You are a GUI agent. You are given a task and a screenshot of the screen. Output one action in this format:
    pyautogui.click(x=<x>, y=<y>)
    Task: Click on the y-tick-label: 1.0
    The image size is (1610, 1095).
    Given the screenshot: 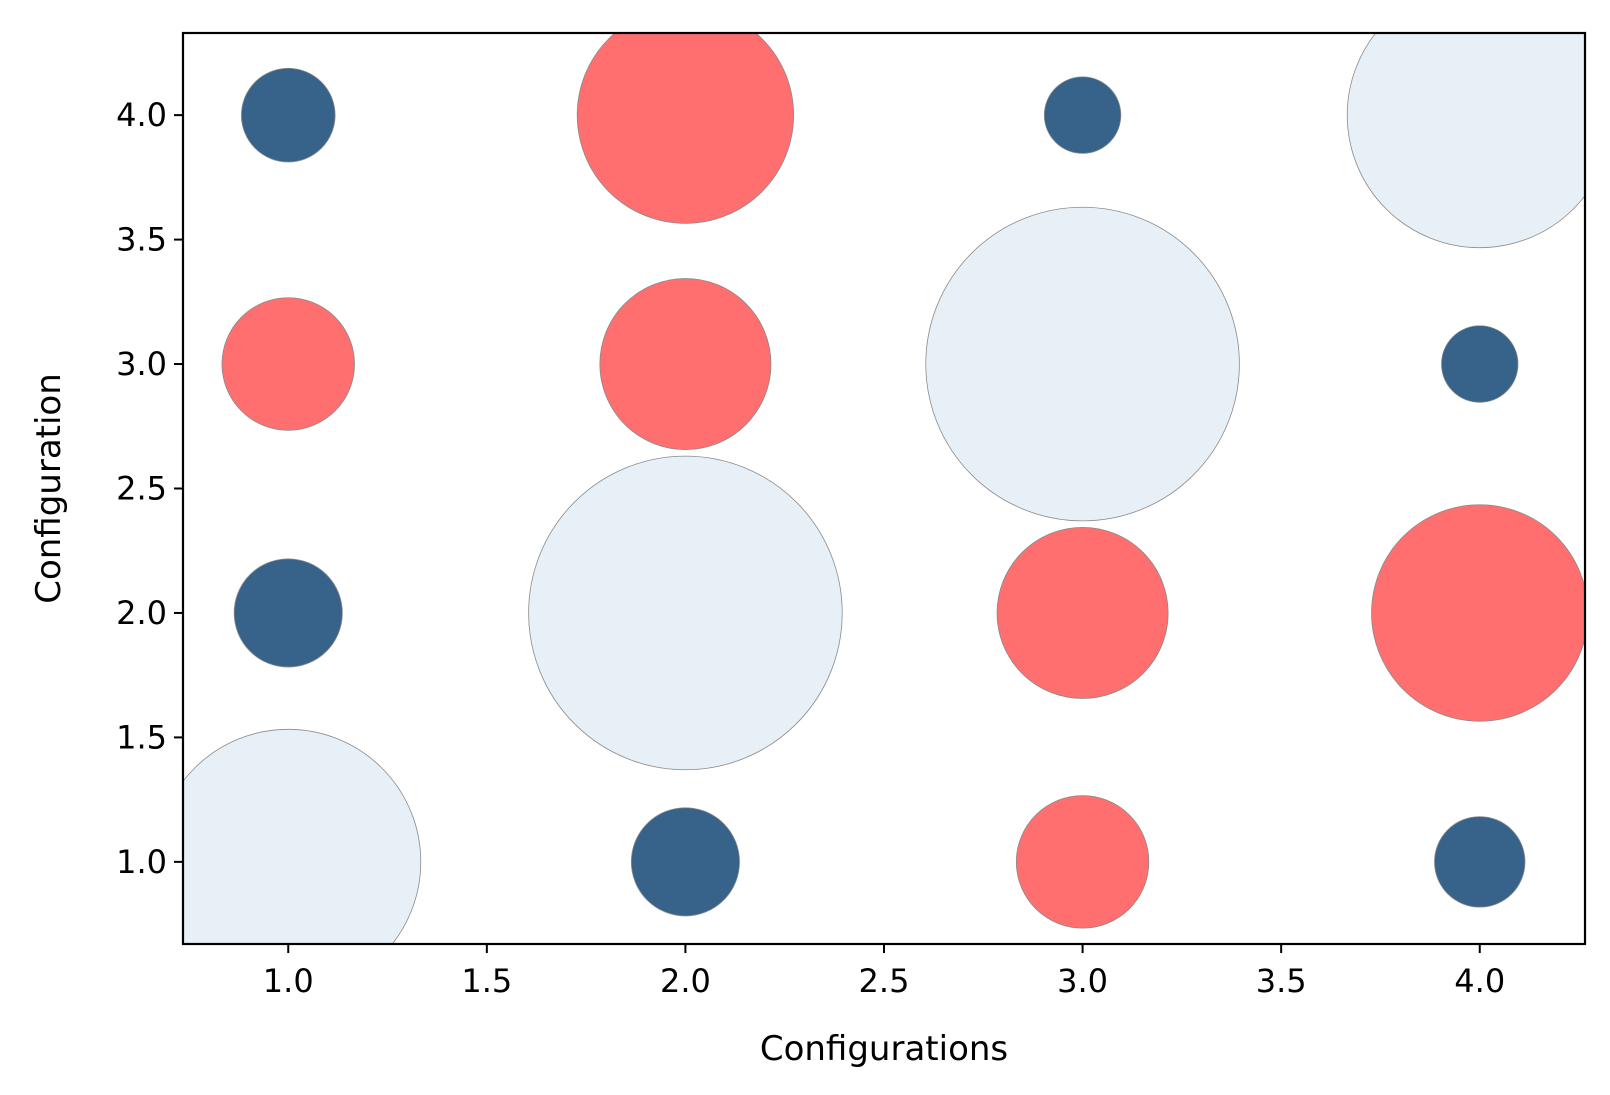 What is the action you would take?
    pyautogui.click(x=141, y=862)
    